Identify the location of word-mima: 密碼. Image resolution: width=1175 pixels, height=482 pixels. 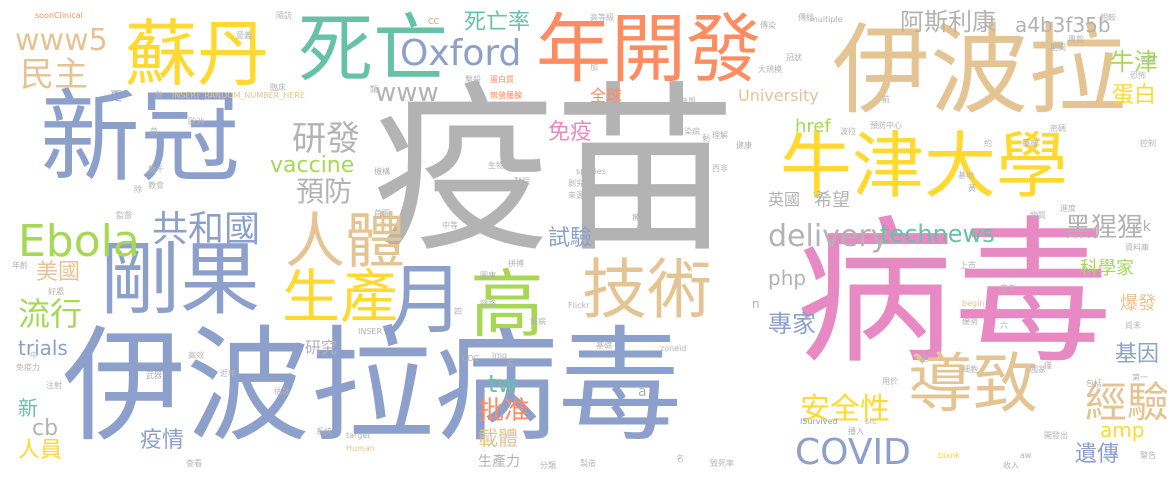
(1058, 128).